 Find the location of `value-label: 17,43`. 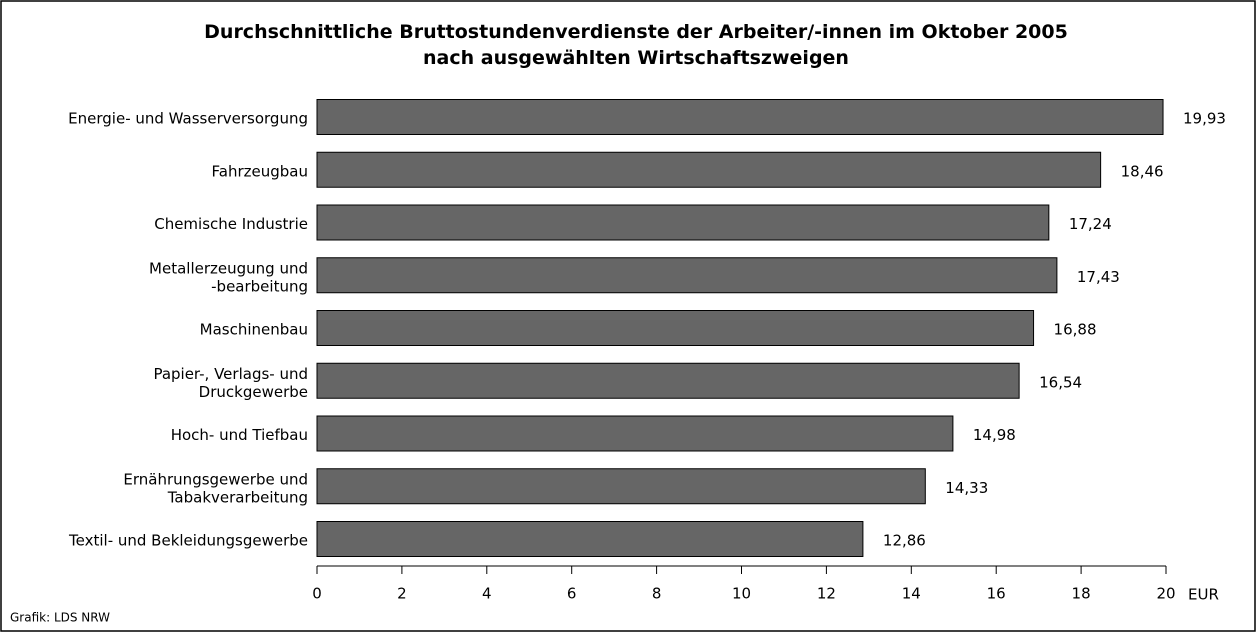

value-label: 17,43 is located at coordinates (1098, 277).